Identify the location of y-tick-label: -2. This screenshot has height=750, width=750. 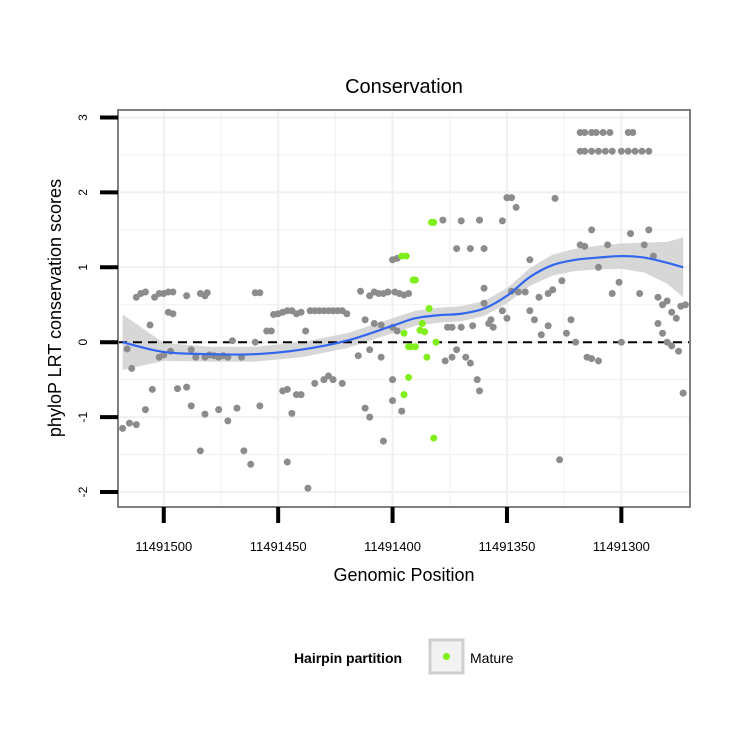
(83, 491).